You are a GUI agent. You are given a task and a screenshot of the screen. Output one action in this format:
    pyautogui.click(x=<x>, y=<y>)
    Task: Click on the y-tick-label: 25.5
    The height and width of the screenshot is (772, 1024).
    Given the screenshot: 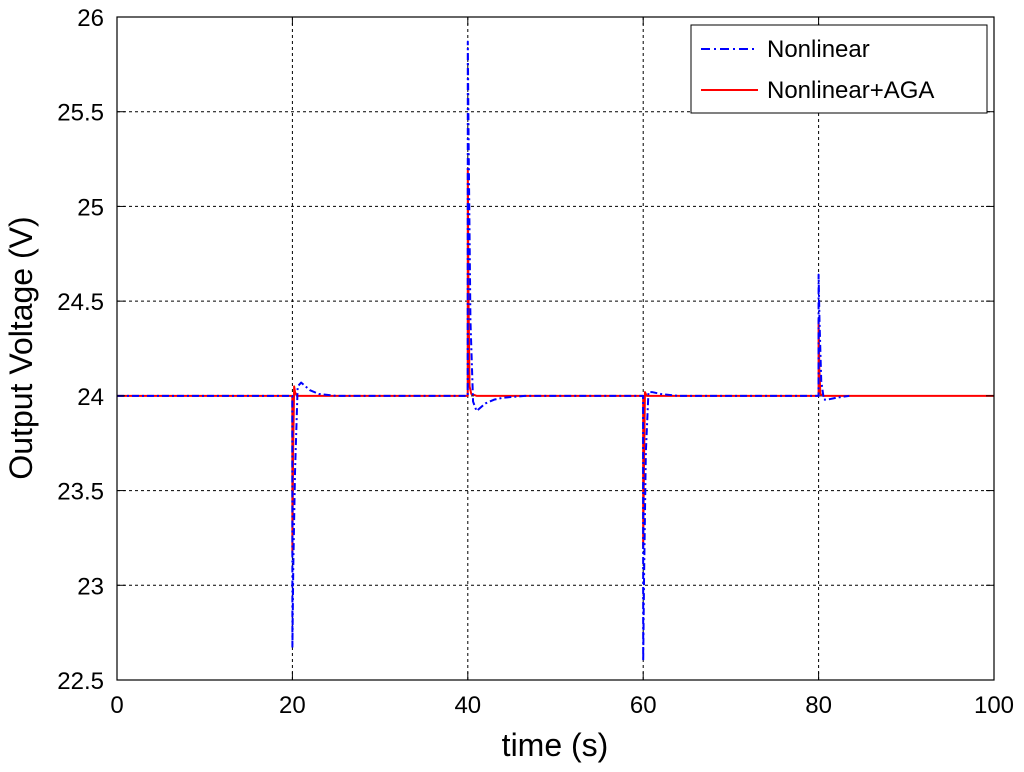 What is the action you would take?
    pyautogui.click(x=80, y=113)
    